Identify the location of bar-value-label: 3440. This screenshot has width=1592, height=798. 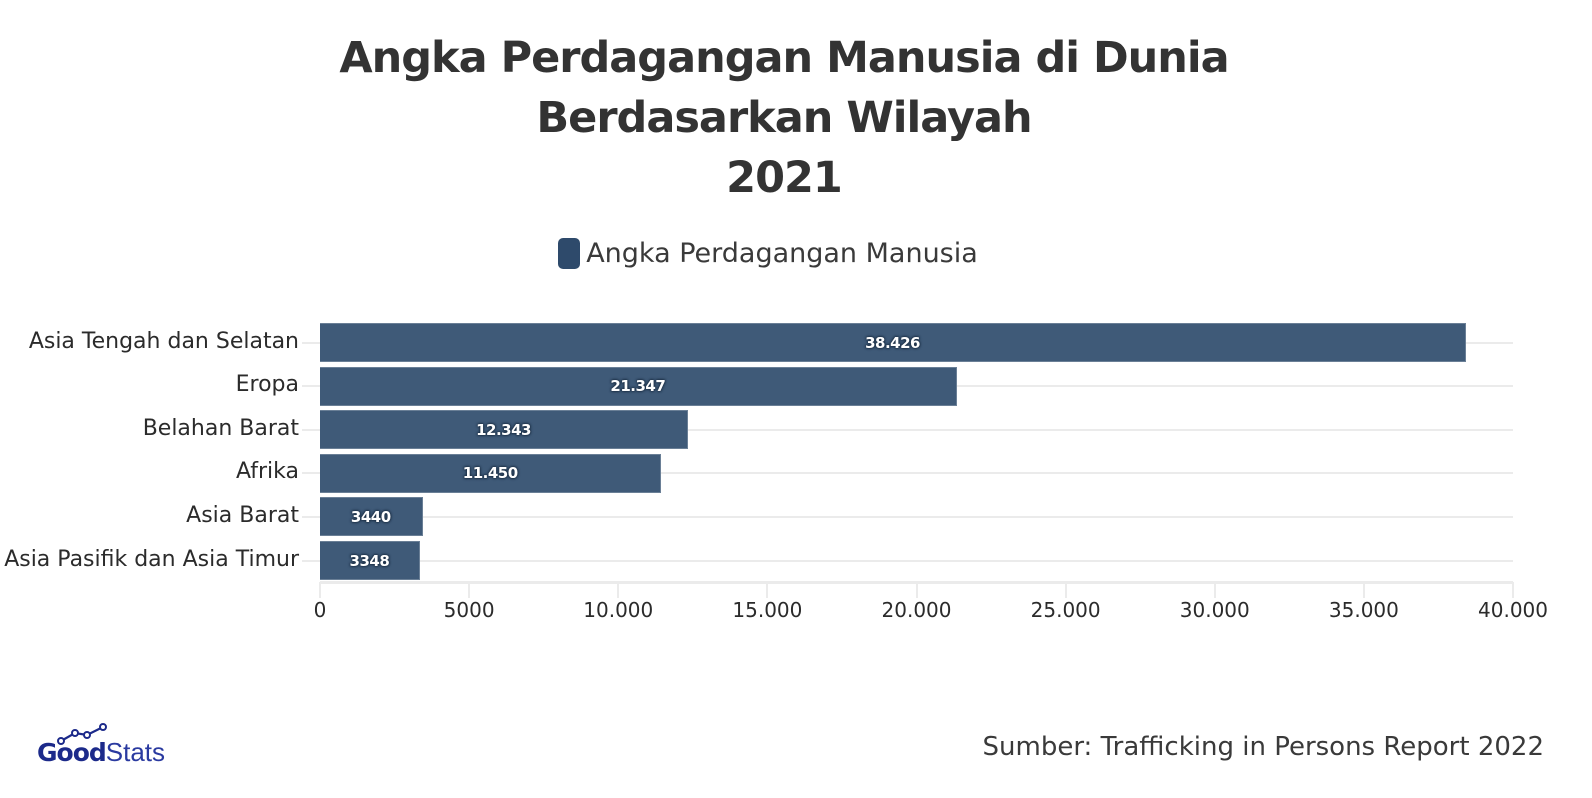
(370, 516).